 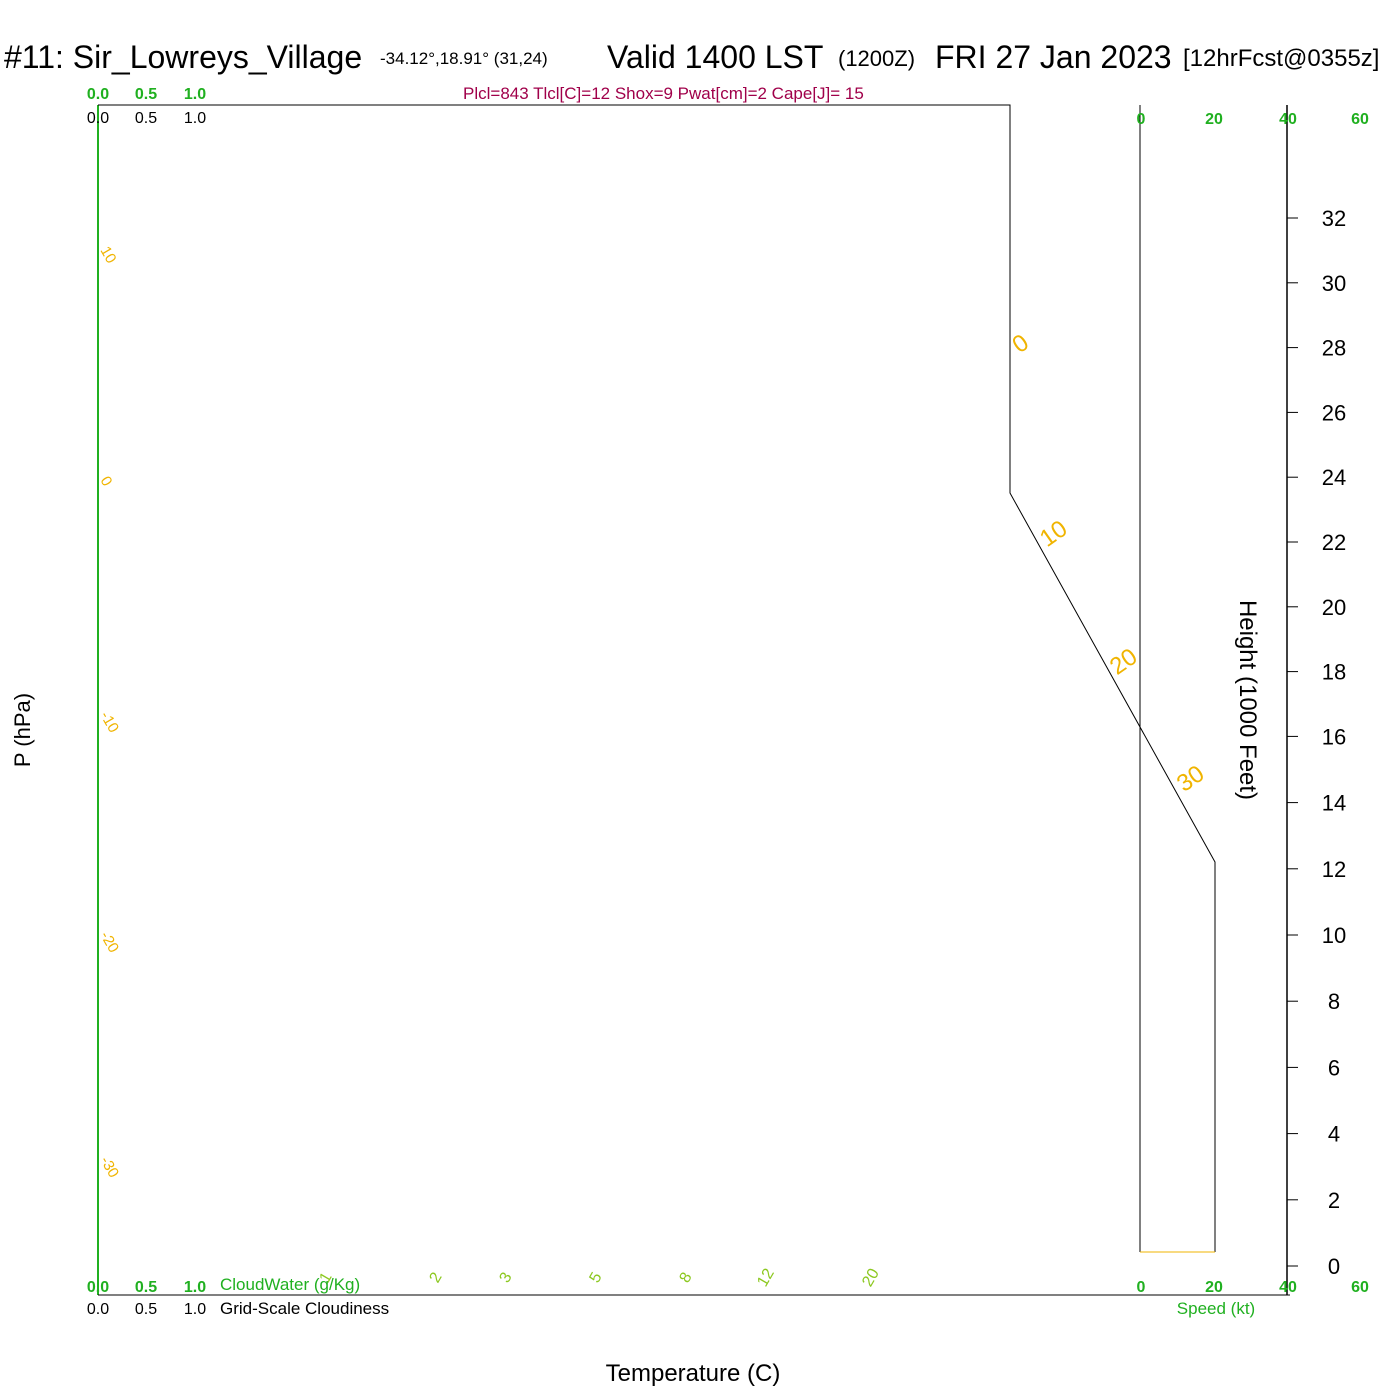 I want to click on cloud-tick-top: 0.0, so click(x=98, y=94).